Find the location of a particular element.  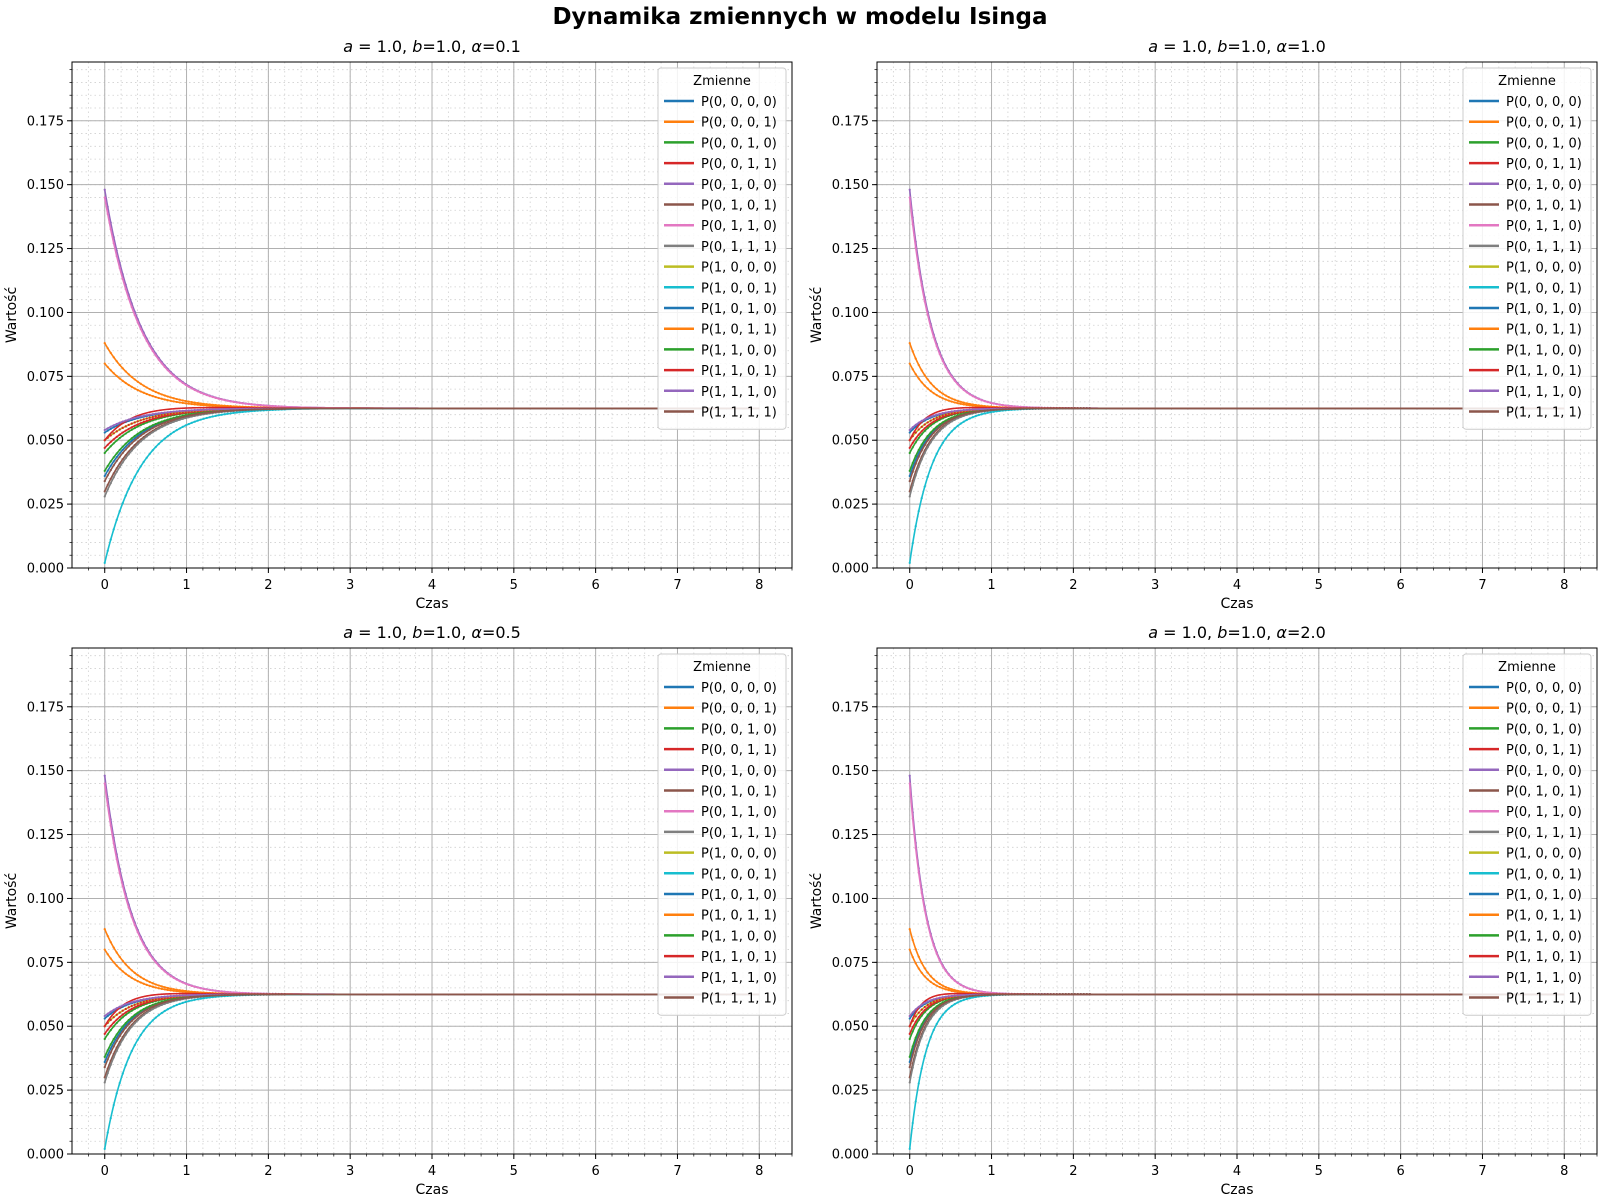

y-tick-label: 0.050 is located at coordinates (850, 1027).